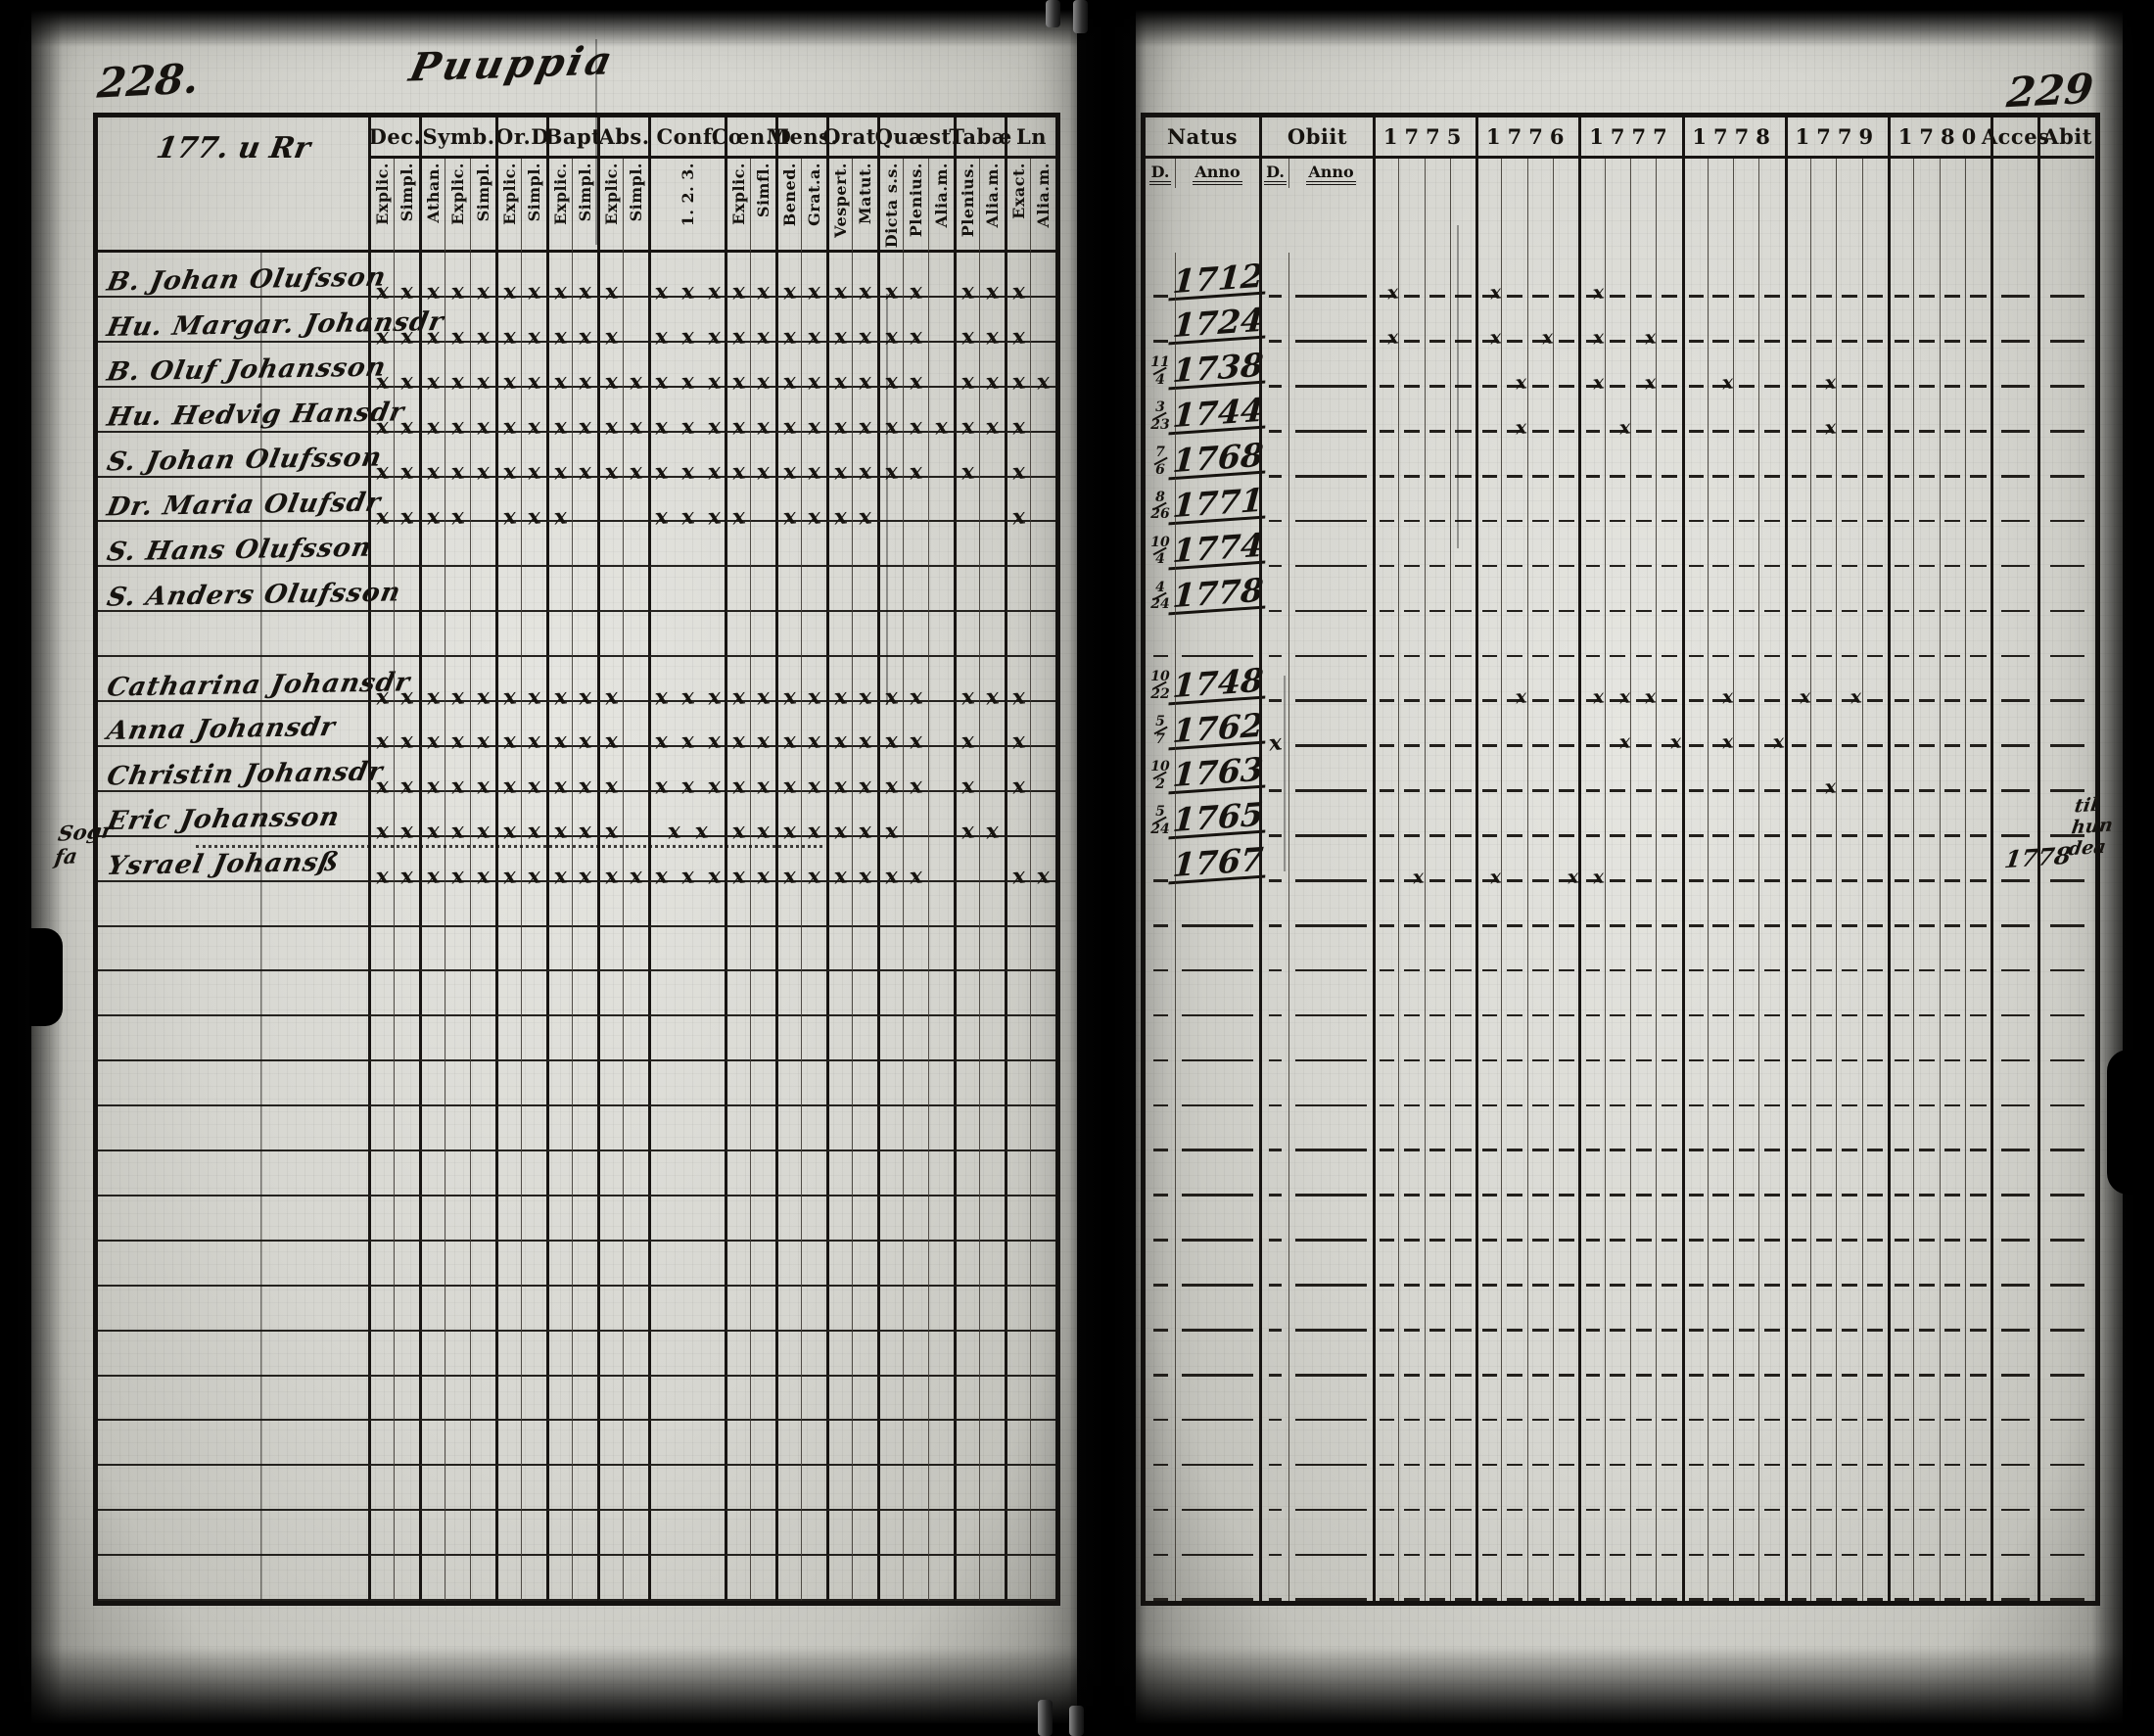 The height and width of the screenshot is (1736, 2154). What do you see at coordinates (1217, 279) in the screenshot?
I see `natus-year: 1712` at bounding box center [1217, 279].